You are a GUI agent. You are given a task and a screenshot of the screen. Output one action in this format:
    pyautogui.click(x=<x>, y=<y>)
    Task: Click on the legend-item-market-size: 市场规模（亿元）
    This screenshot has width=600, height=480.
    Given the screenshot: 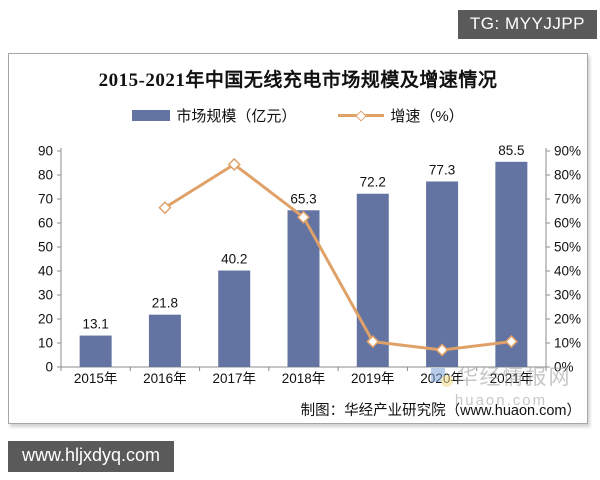 What is the action you would take?
    pyautogui.click(x=214, y=115)
    